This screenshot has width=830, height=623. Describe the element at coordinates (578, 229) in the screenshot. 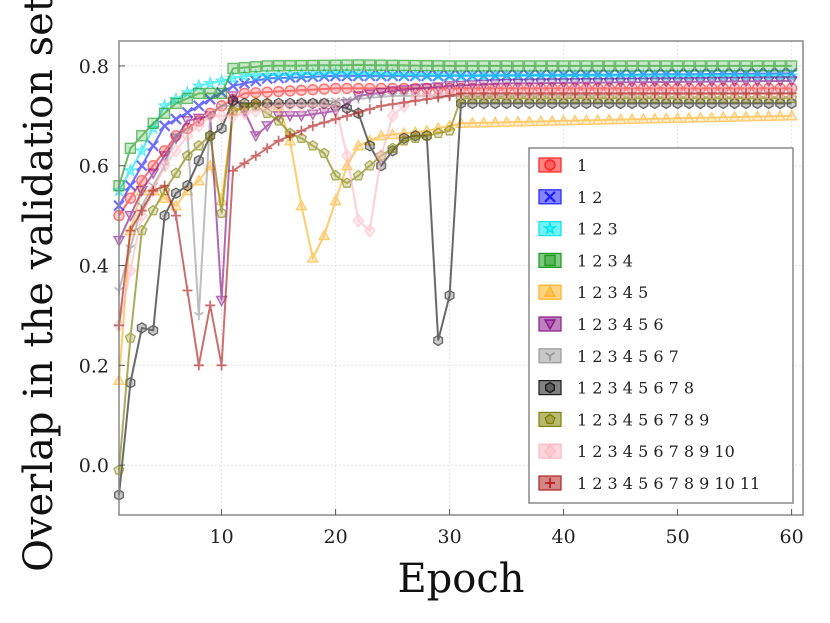

I see `legend-item: 1 2 3` at that location.